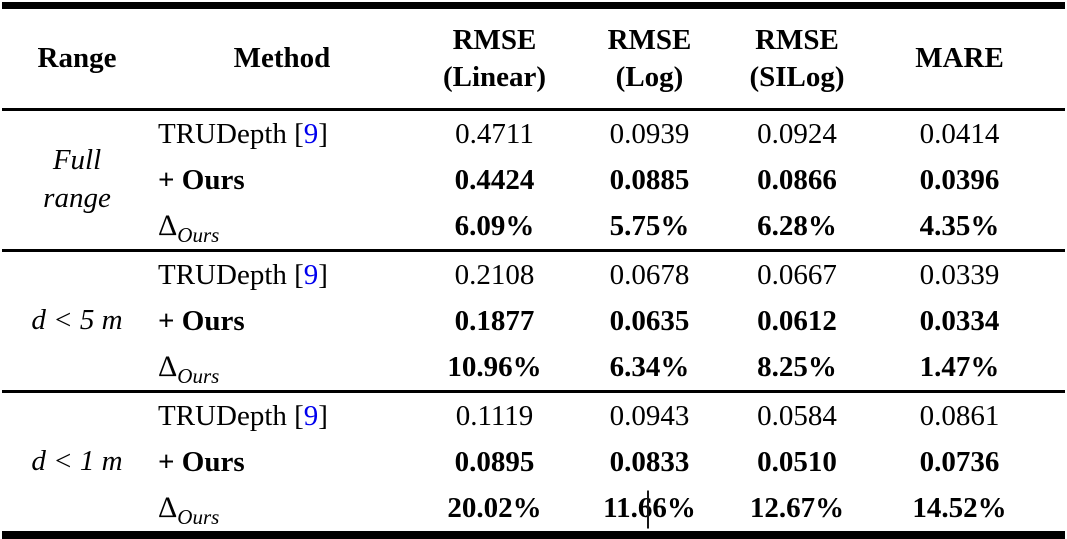 Image resolution: width=1067 pixels, height=539 pixels. I want to click on mare-value: 1.47%, so click(959, 366).